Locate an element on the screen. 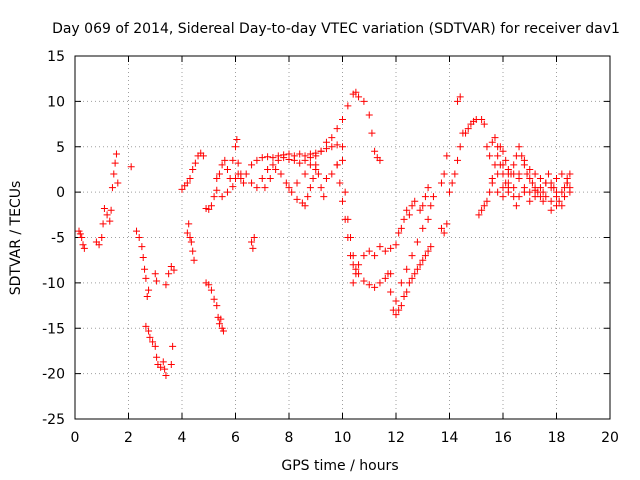  x-tick-label: 18 is located at coordinates (557, 438).